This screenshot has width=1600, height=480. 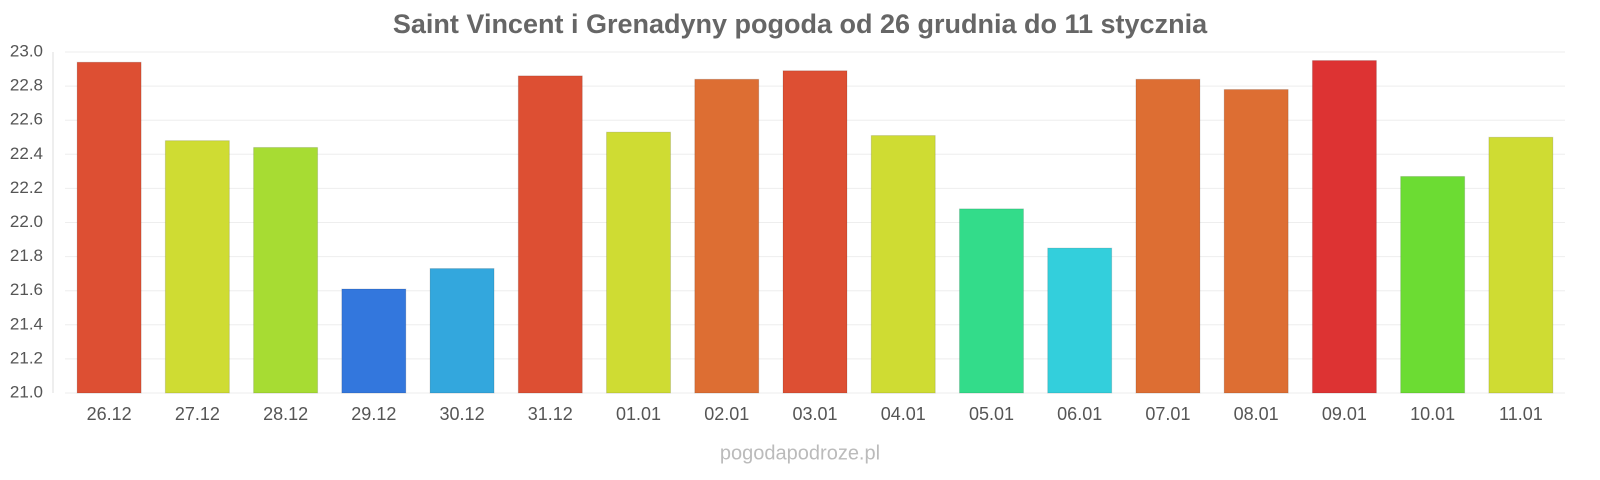 What do you see at coordinates (1432, 414) in the screenshot?
I see `x-tick-label: 10.01` at bounding box center [1432, 414].